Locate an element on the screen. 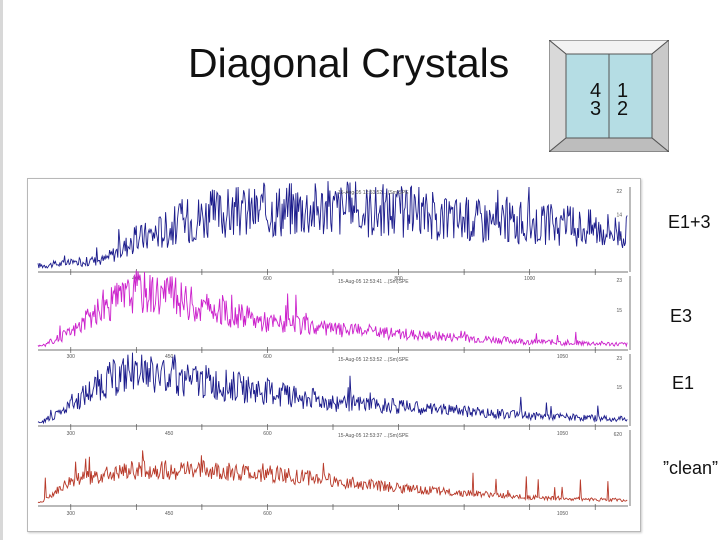 The image size is (720, 540). panel-1-stamp: 15-Aug-05 12:53:41 ...(Sm)SPE is located at coordinates (373, 282).